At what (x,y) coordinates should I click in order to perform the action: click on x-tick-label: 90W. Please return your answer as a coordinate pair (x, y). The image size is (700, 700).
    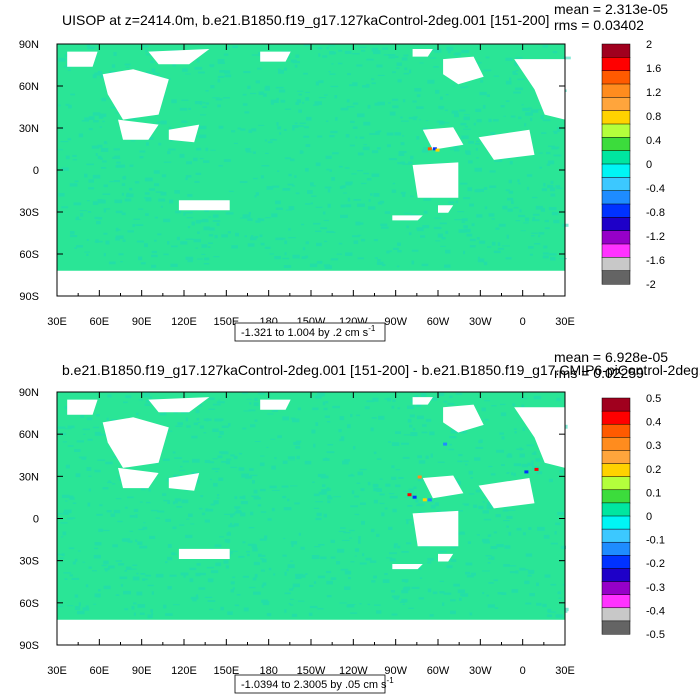
    Looking at the image, I should click on (395, 322).